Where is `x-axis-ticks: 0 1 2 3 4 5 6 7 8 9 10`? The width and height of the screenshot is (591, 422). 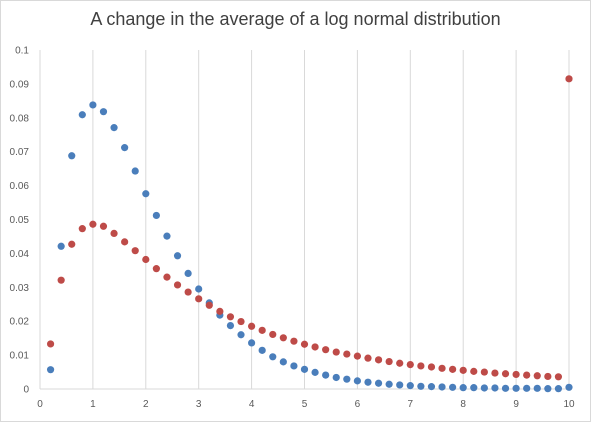
x-axis-ticks: 0 1 2 3 4 5 6 7 8 9 10 is located at coordinates (306, 404).